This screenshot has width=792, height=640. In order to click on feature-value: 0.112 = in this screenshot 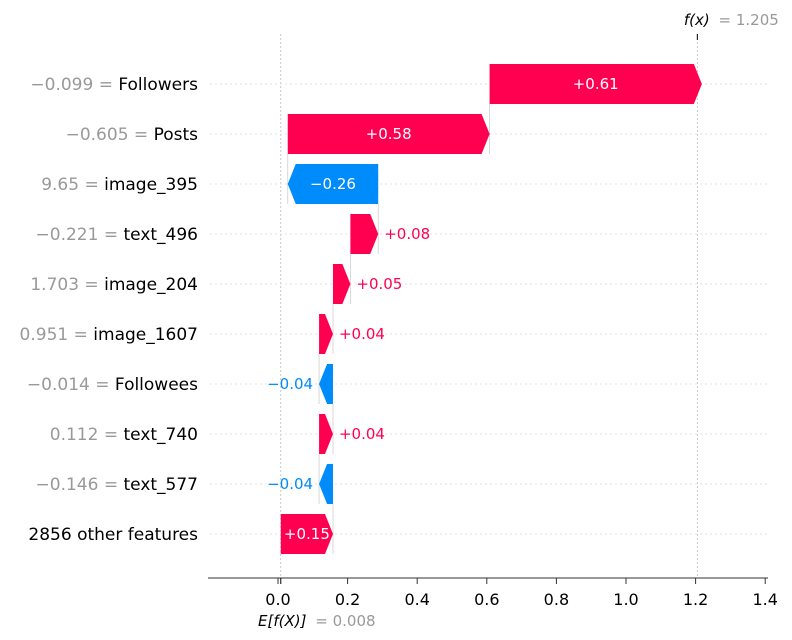, I will do `click(87, 435)`.